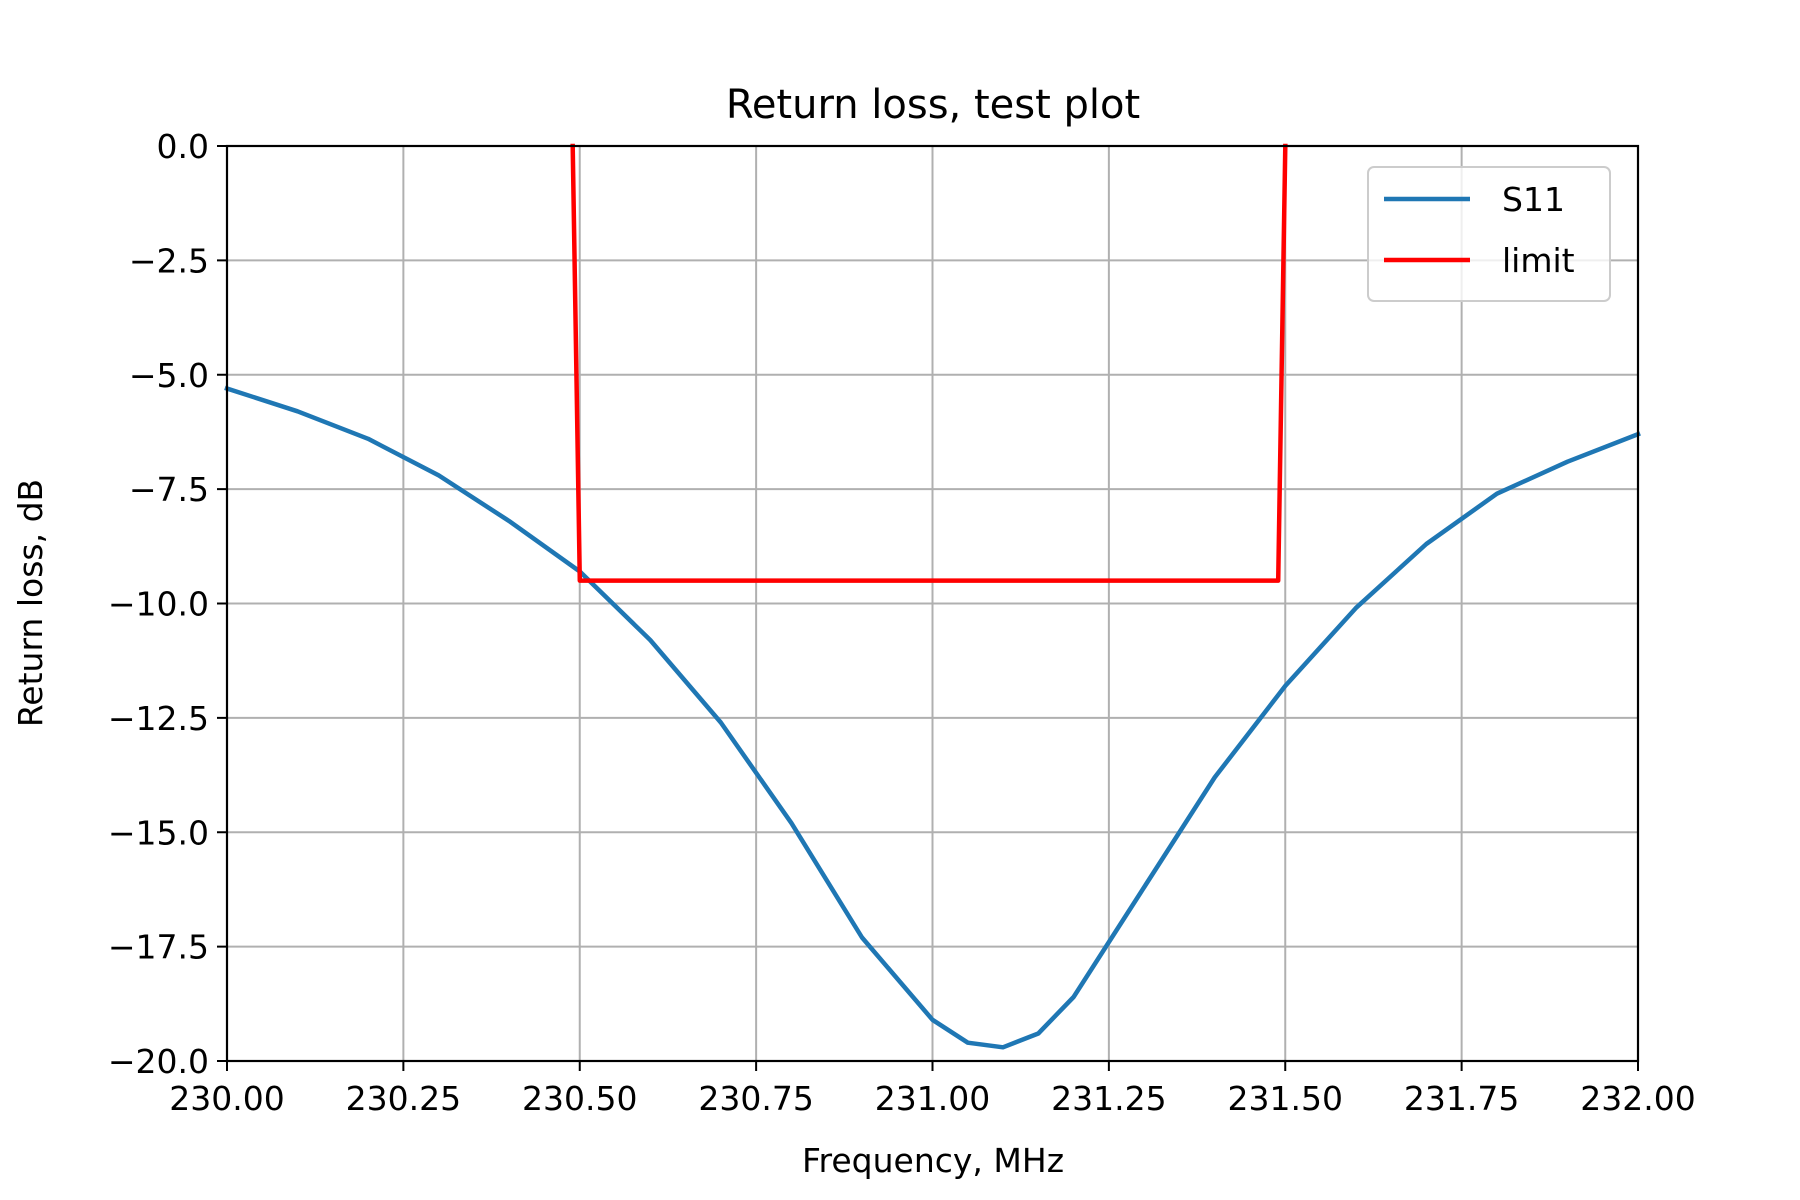 The height and width of the screenshot is (1200, 1800). What do you see at coordinates (158, 1061) in the screenshot?
I see `y-tick-label: −20.0` at bounding box center [158, 1061].